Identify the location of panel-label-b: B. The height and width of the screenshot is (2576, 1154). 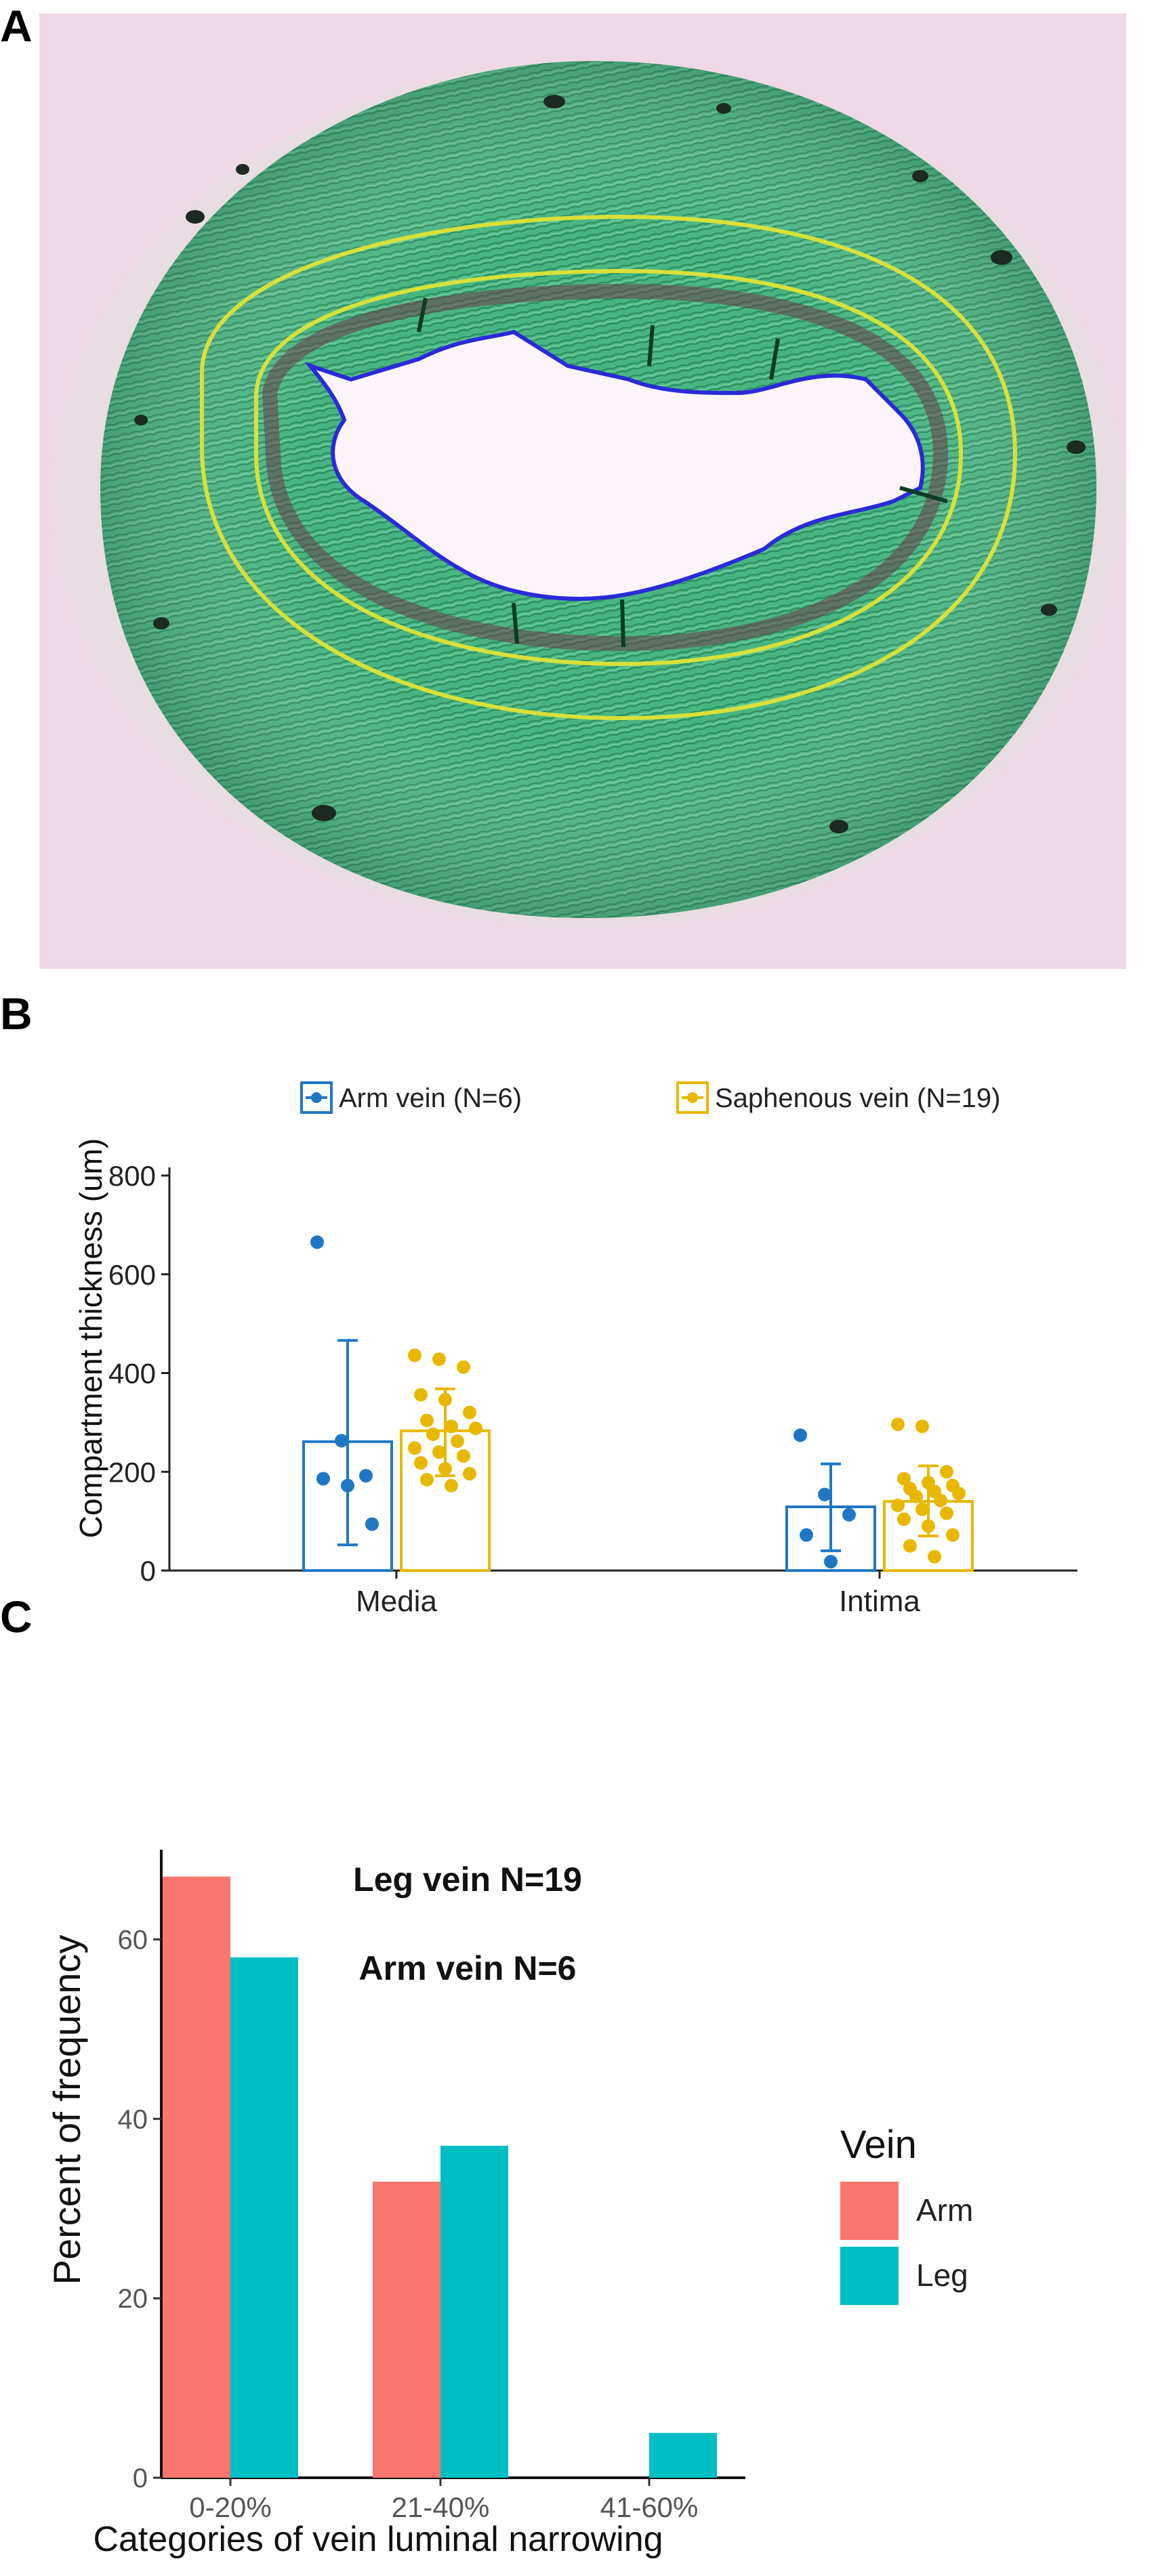
(16, 1014).